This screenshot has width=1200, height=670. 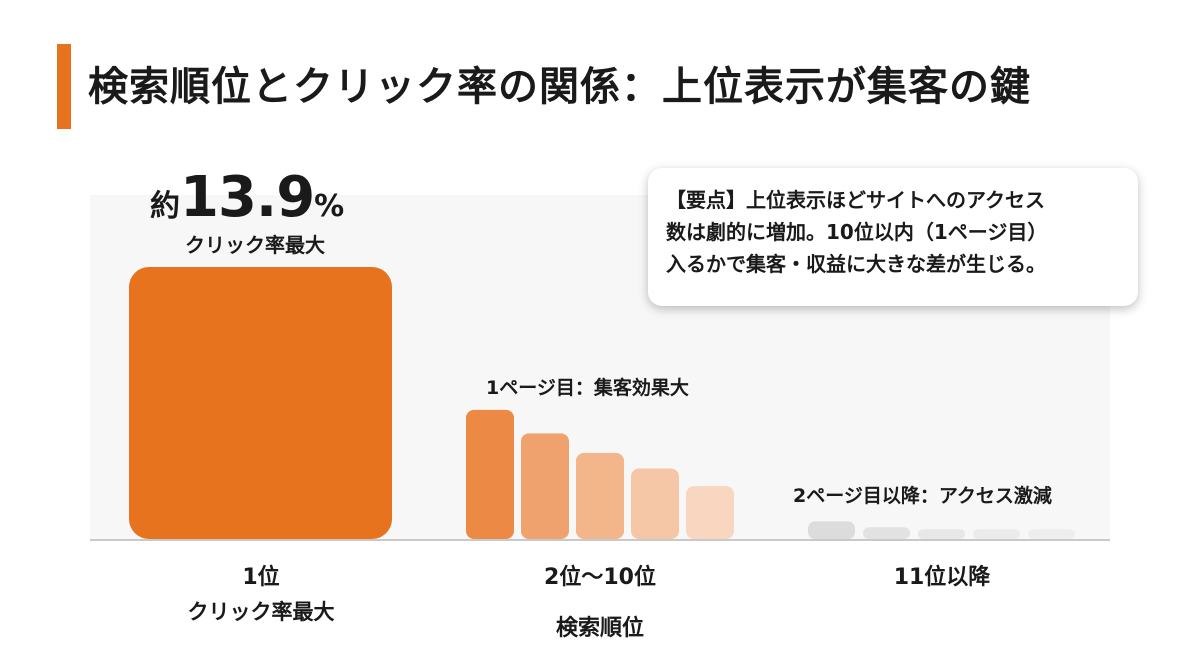 What do you see at coordinates (255, 245) in the screenshot?
I see `highlight-caption: クリック率最大` at bounding box center [255, 245].